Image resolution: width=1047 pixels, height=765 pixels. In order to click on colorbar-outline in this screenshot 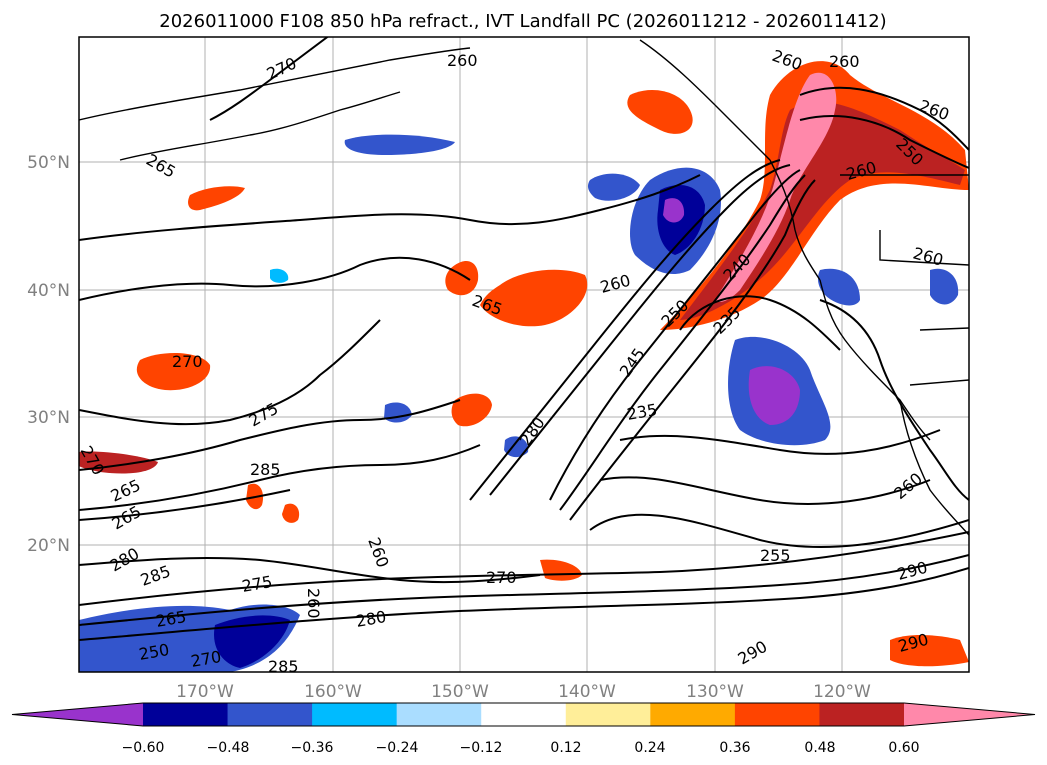, I will do `click(523, 714)`.